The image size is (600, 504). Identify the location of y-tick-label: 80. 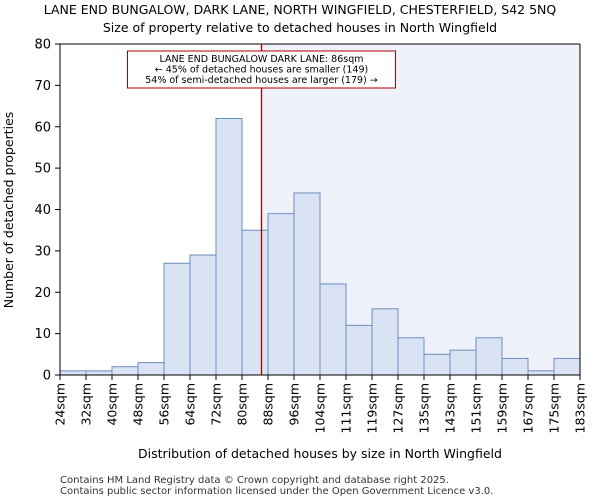
(42, 45).